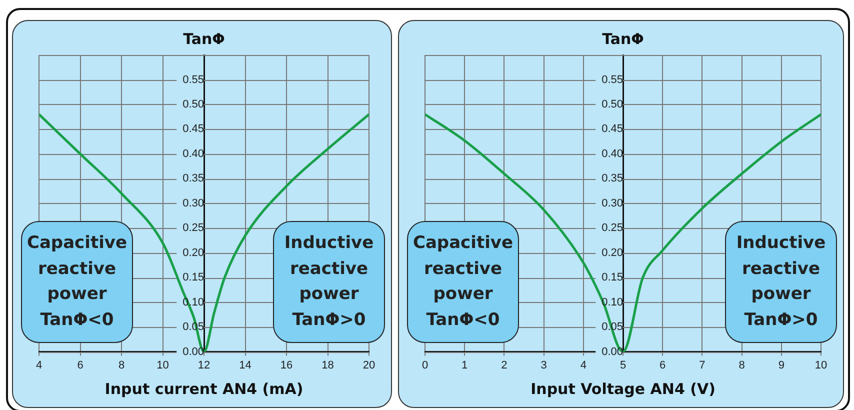 This screenshot has width=854, height=410. I want to click on x-tick-label: 18, so click(328, 365).